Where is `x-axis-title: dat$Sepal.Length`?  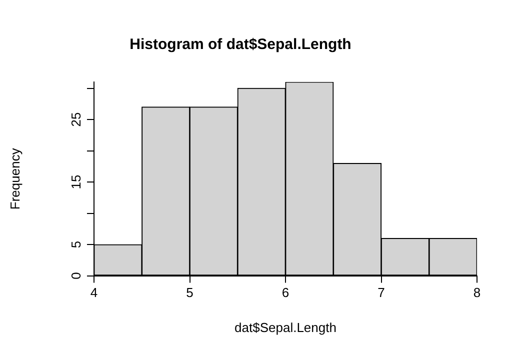 x-axis-title: dat$Sepal.Length is located at coordinates (285, 327).